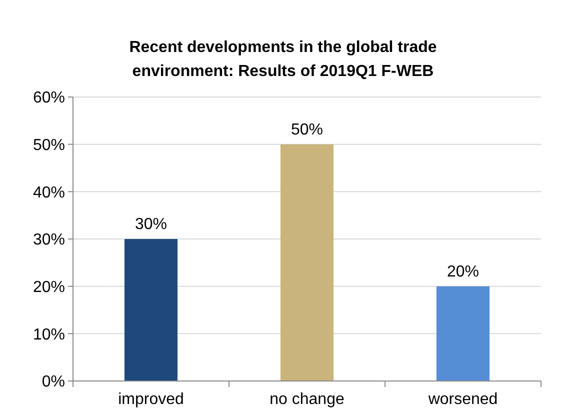 This screenshot has height=416, width=566. Describe the element at coordinates (307, 129) in the screenshot. I see `data-label: 50%` at that location.